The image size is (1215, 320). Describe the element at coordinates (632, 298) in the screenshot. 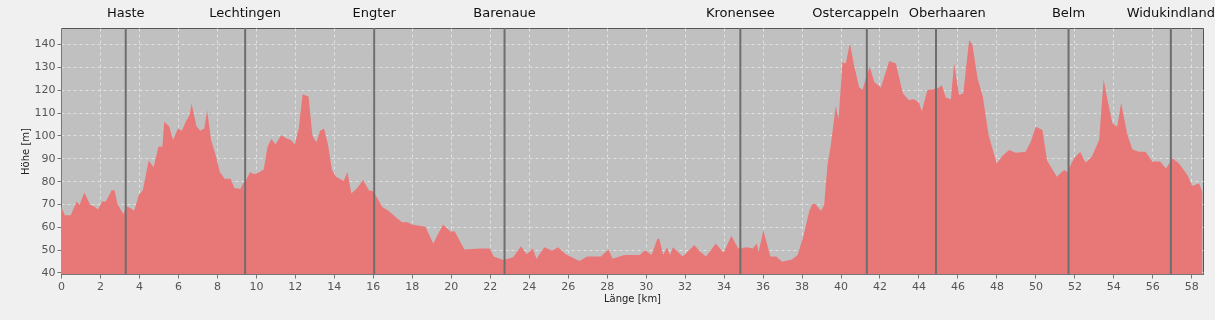

I see `x-axis-title: Länge [km]` at that location.